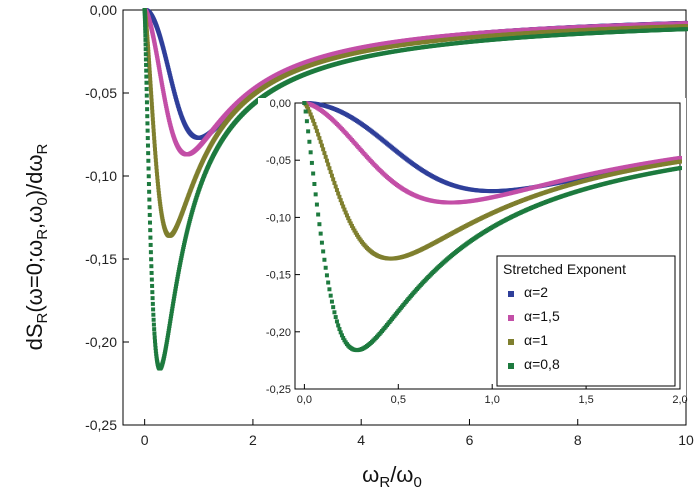 The image size is (700, 496). Describe the element at coordinates (283, 247) in the screenshot. I see `inset-y-axis: 0,00 -0,05 -0,10 -0,15 -0,20 -0,25` at that location.